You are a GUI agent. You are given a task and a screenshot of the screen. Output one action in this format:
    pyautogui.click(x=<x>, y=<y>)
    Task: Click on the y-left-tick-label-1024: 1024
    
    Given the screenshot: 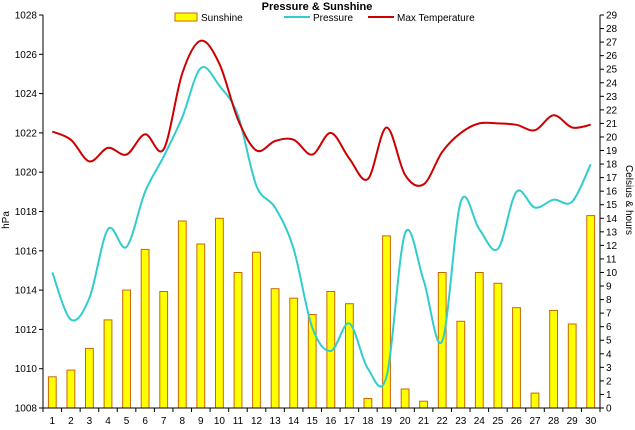 What is the action you would take?
    pyautogui.click(x=26, y=94)
    